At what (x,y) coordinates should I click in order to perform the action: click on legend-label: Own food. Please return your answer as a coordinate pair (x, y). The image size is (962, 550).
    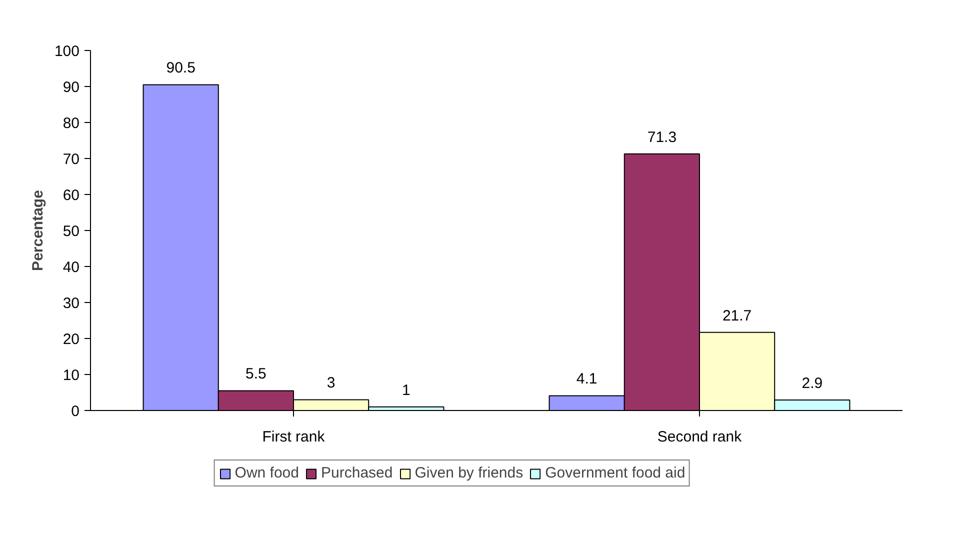
    Looking at the image, I should click on (267, 473).